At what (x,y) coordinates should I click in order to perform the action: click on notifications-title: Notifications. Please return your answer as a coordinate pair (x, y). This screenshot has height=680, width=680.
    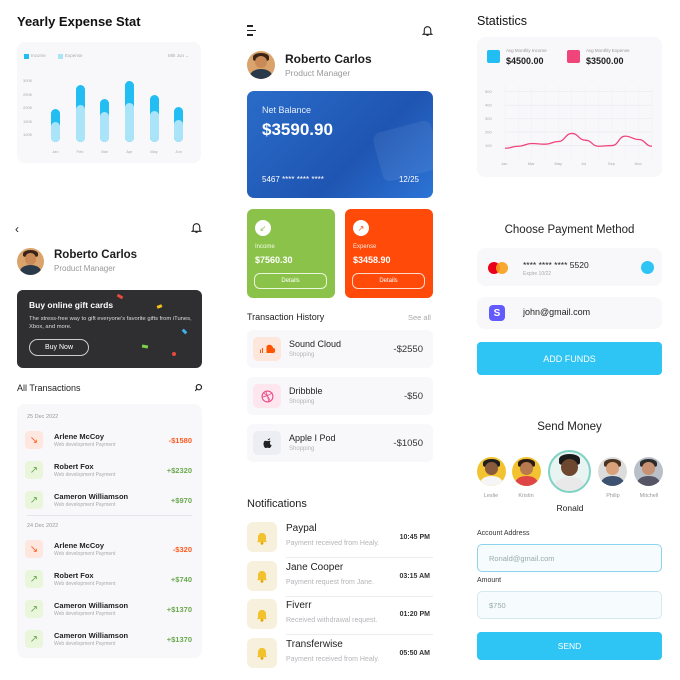
    Looking at the image, I should click on (277, 504).